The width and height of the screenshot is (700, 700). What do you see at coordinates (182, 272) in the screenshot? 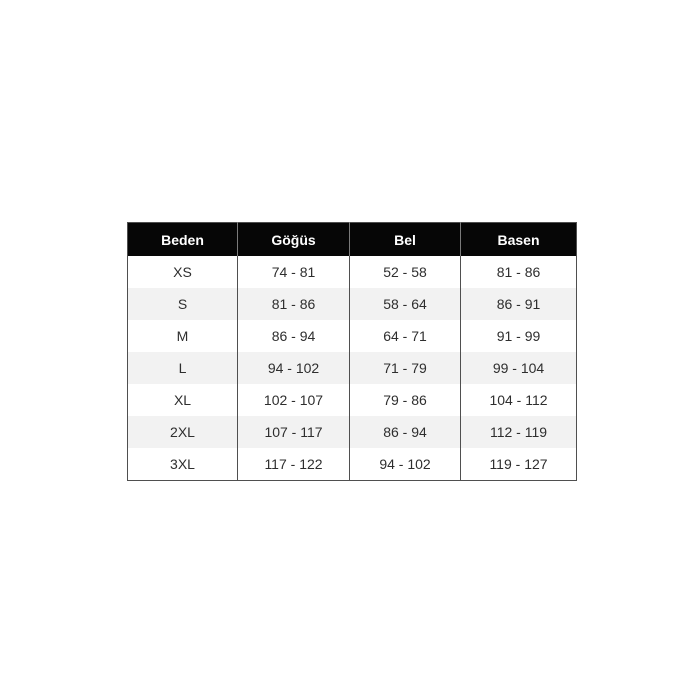
I see `cell-size: XS` at bounding box center [182, 272].